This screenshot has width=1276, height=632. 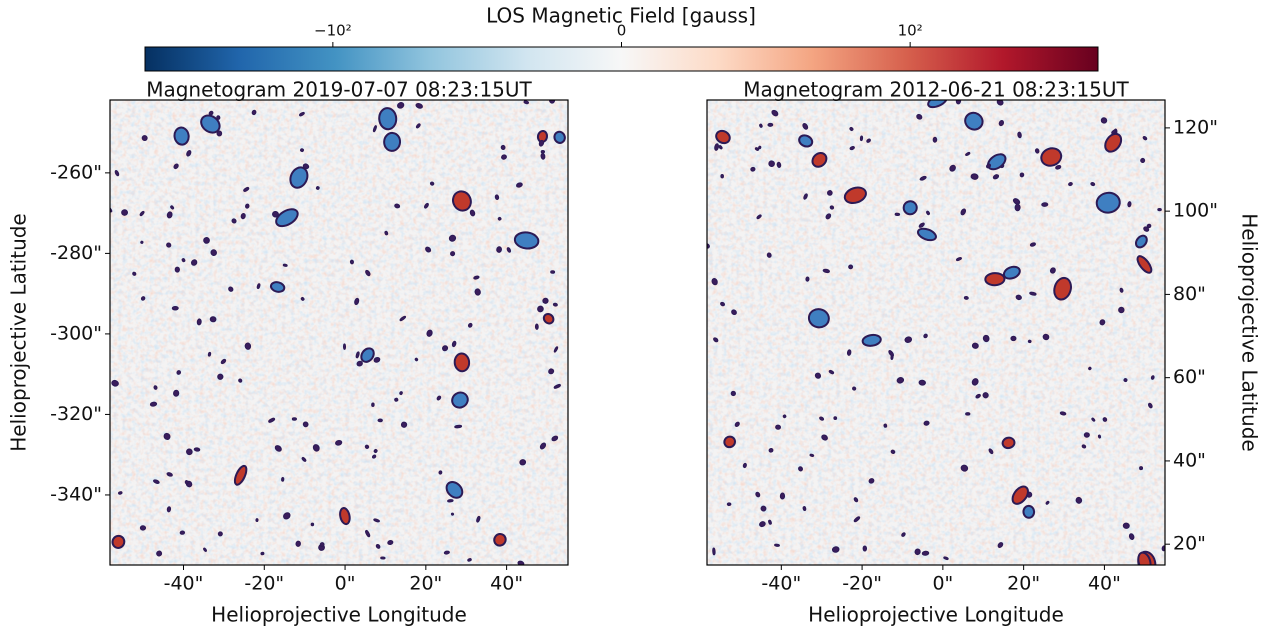 I want to click on colorbar-tick-label: 10², so click(x=910, y=31).